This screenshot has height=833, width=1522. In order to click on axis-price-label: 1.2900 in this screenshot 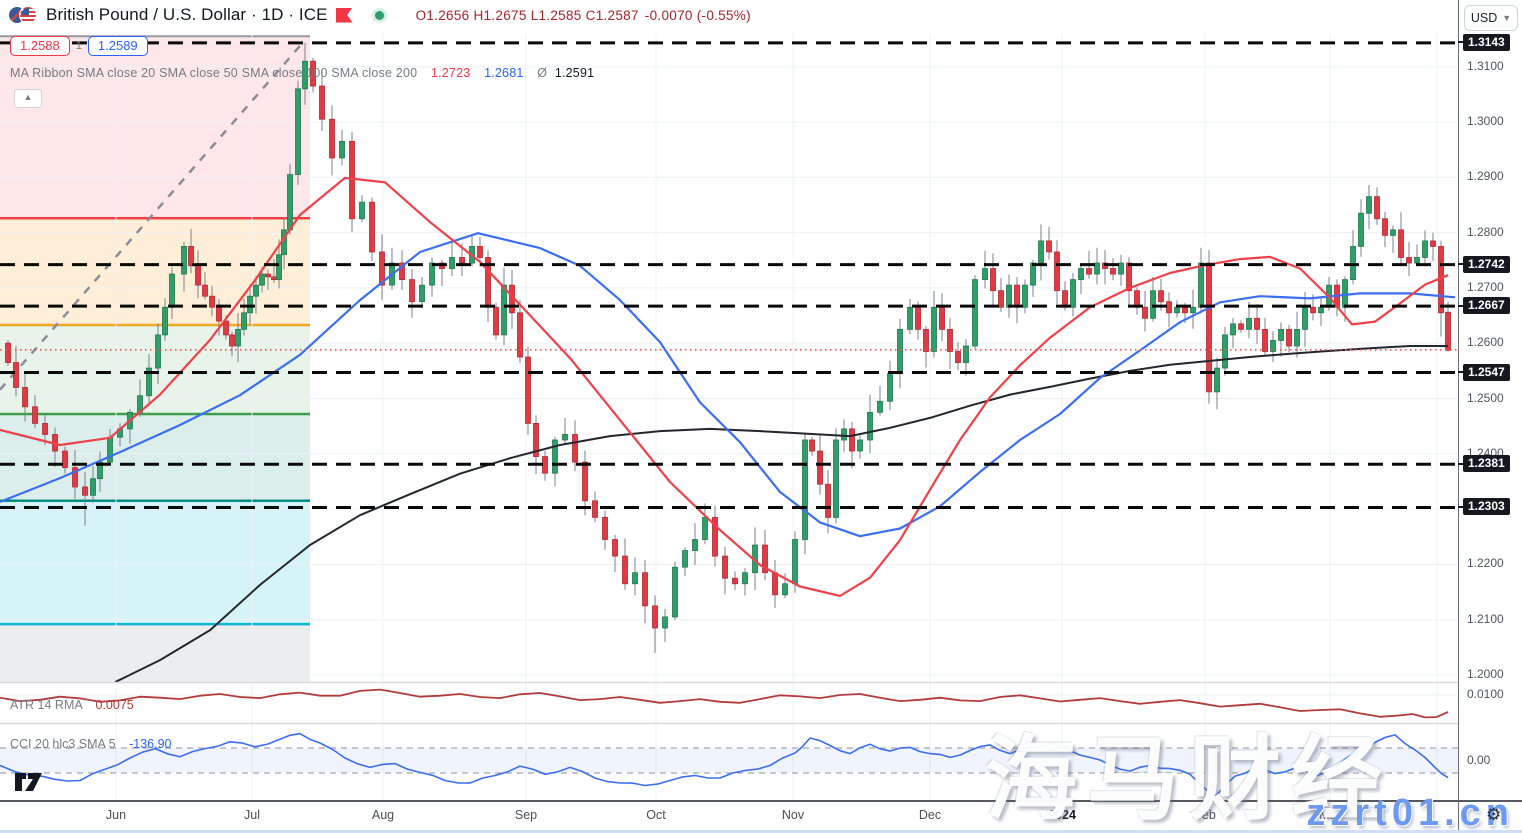, I will do `click(1485, 176)`.